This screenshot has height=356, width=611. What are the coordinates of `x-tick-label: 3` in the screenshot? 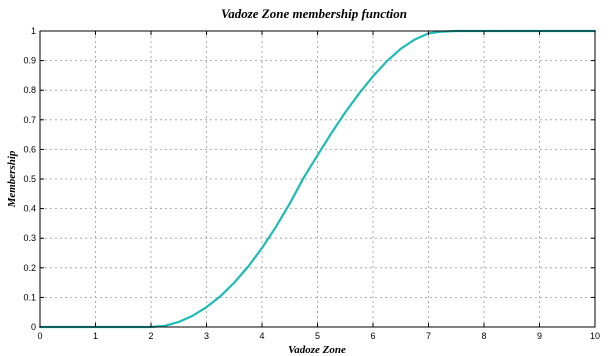 It's located at (206, 336).